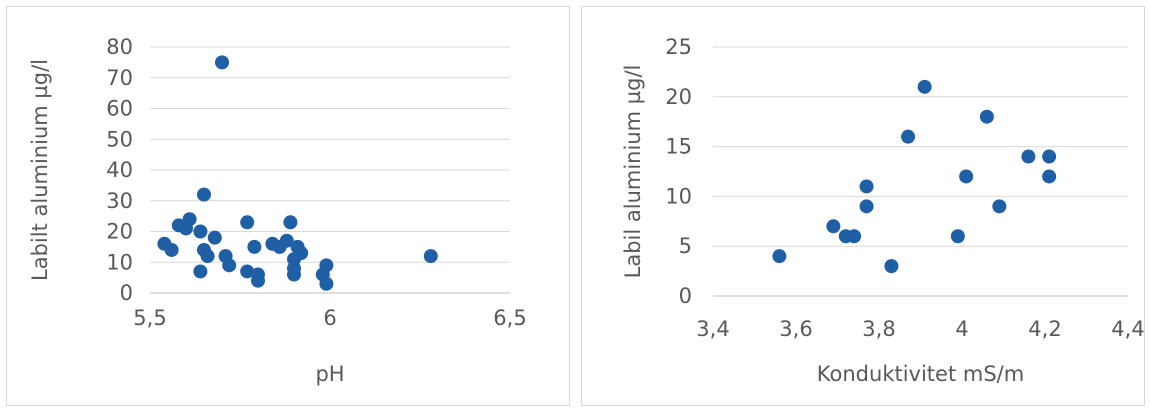 The width and height of the screenshot is (1151, 412). What do you see at coordinates (685, 246) in the screenshot?
I see `y-tick-label: 5` at bounding box center [685, 246].